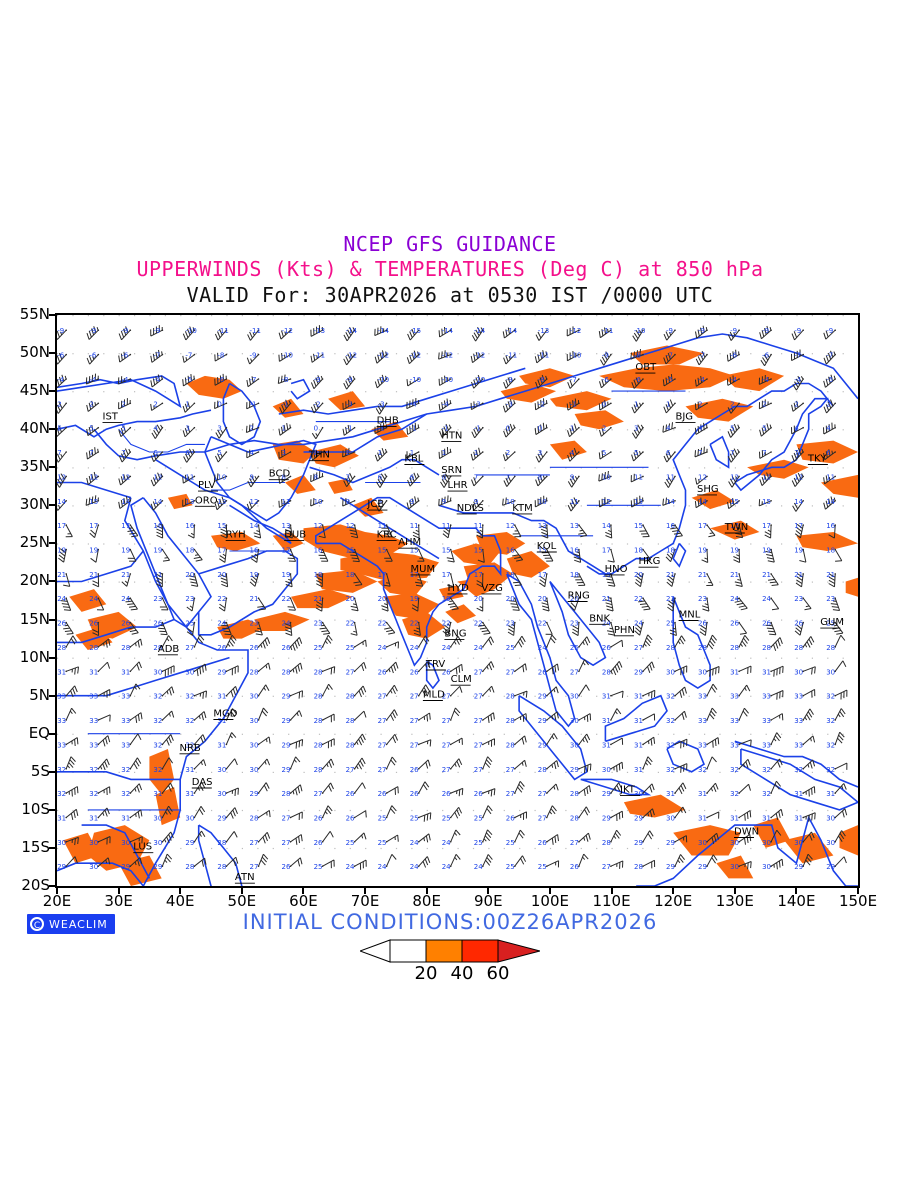  What do you see at coordinates (125, 599) in the screenshot?
I see `svg-text: 24` at bounding box center [125, 599].